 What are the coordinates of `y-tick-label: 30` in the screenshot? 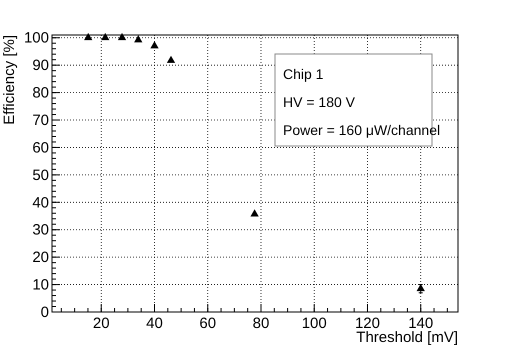 It's located at (40, 230).